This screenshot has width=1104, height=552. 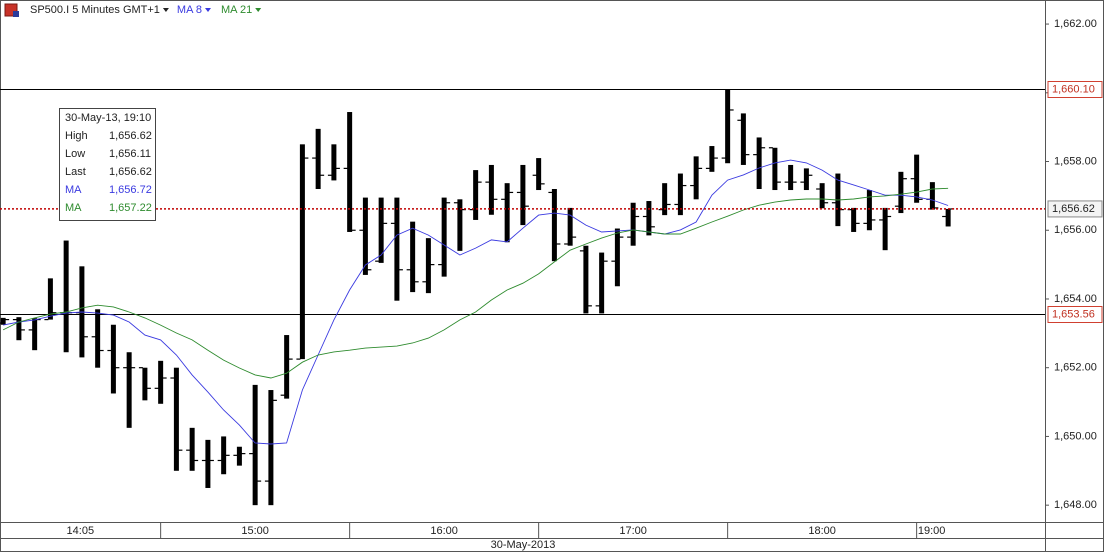 What do you see at coordinates (189, 10) in the screenshot?
I see `legend-entry: MA 8` at bounding box center [189, 10].